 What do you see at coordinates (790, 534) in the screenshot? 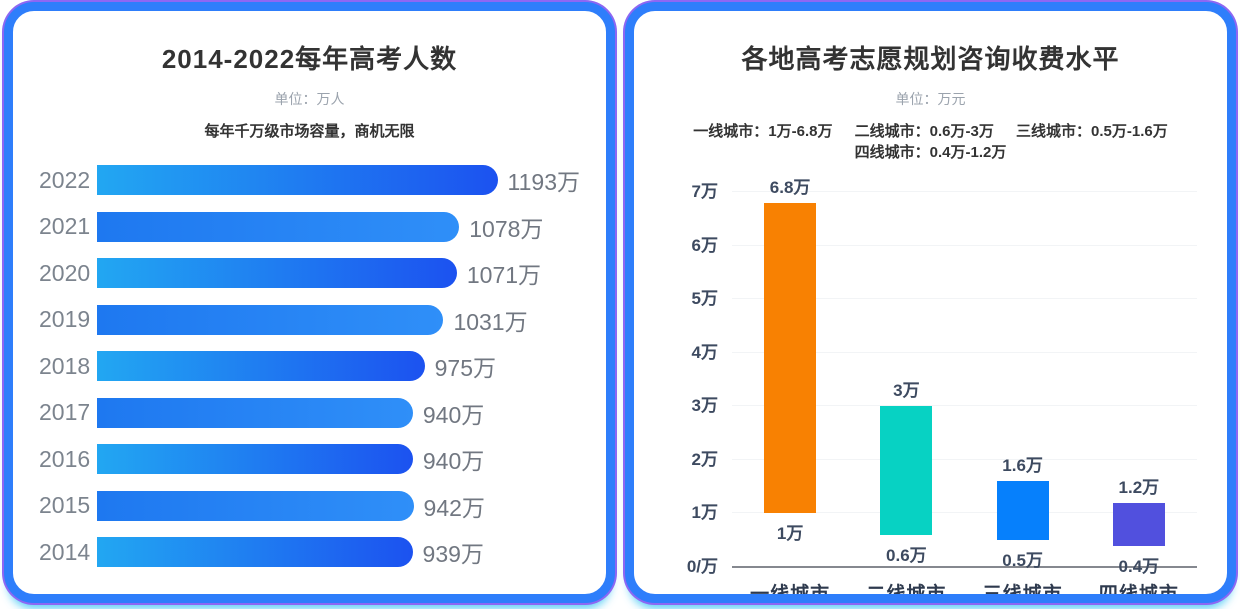
I see `min-value-label: 1万` at bounding box center [790, 534].